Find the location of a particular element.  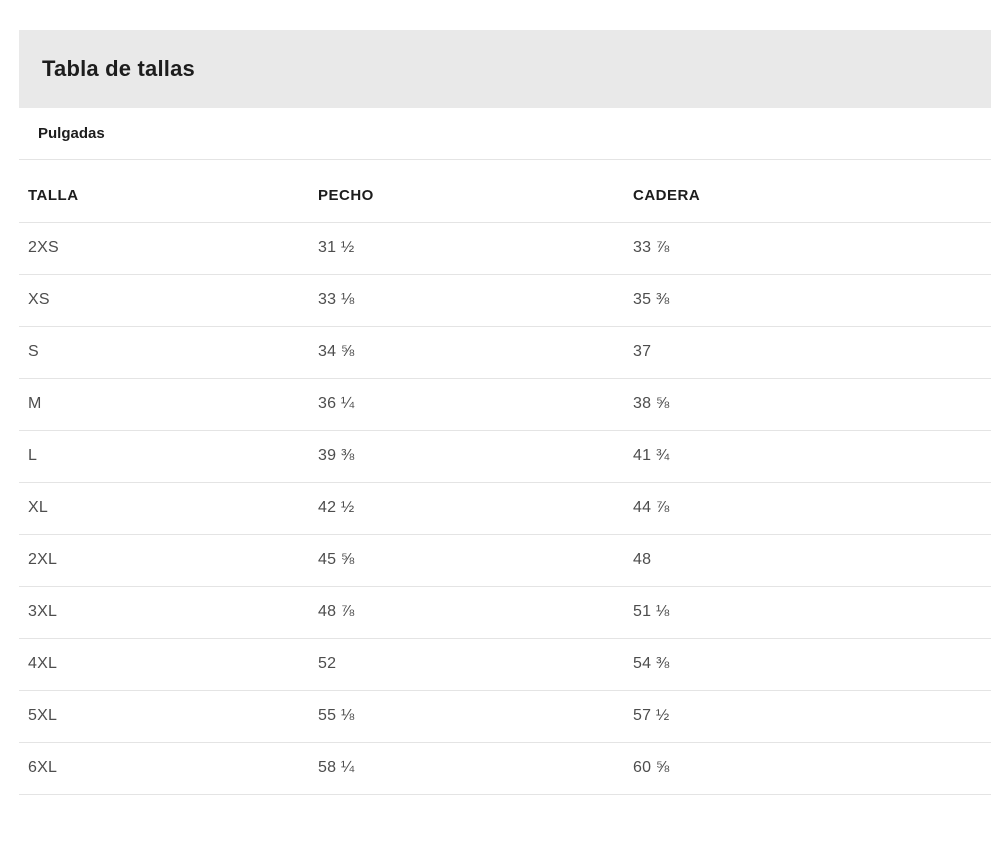

cell-talla: 2XL is located at coordinates (164, 560).